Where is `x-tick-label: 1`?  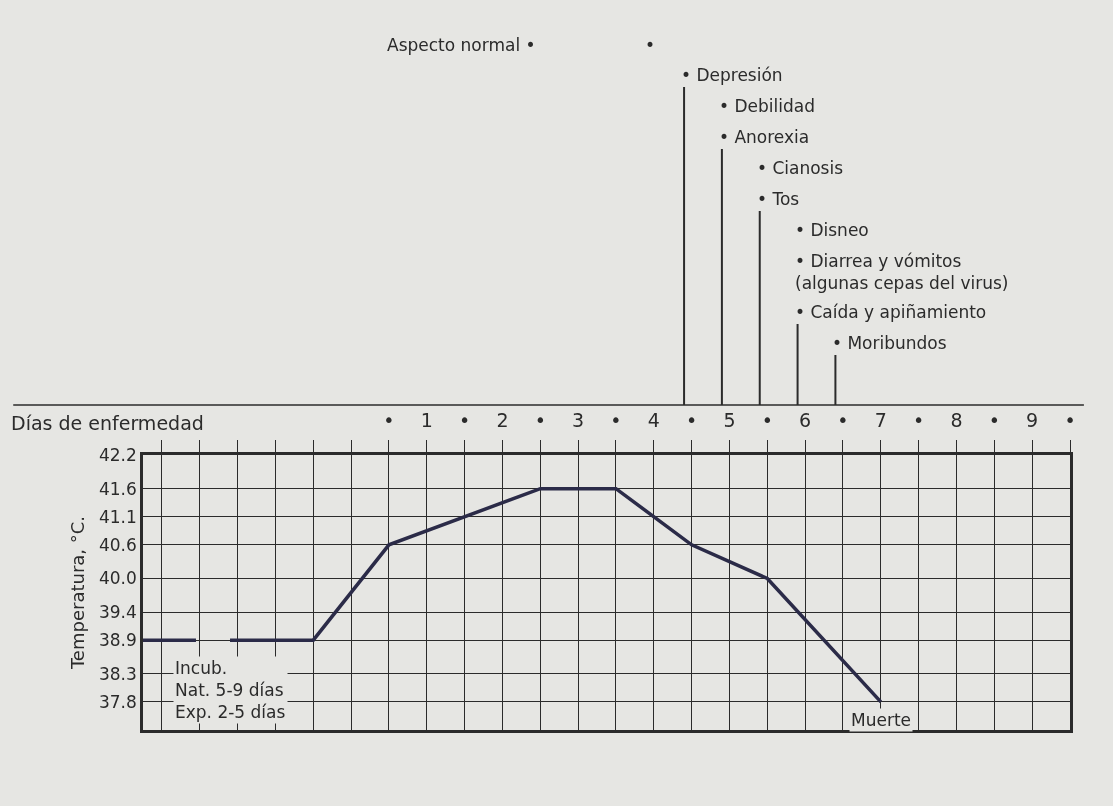 x-tick-label: 1 is located at coordinates (426, 419).